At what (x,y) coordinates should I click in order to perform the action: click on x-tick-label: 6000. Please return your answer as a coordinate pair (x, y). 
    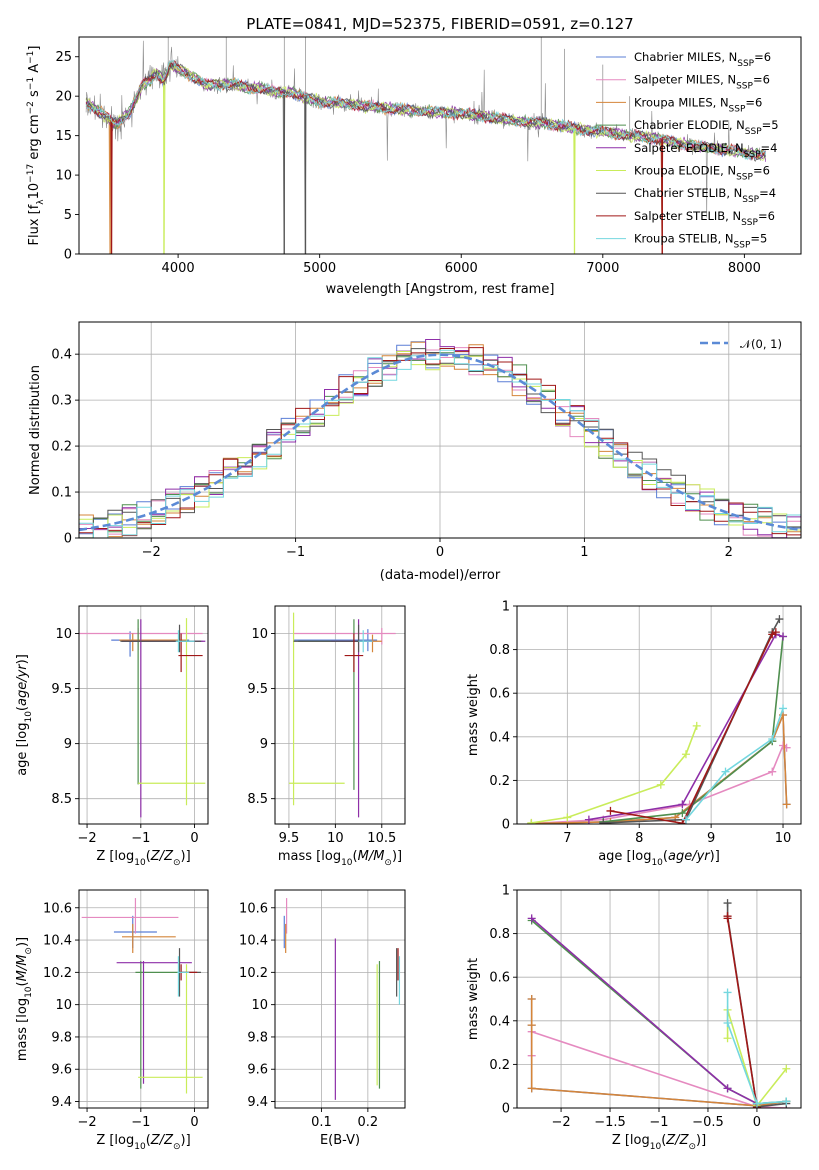
    Looking at the image, I should click on (461, 268).